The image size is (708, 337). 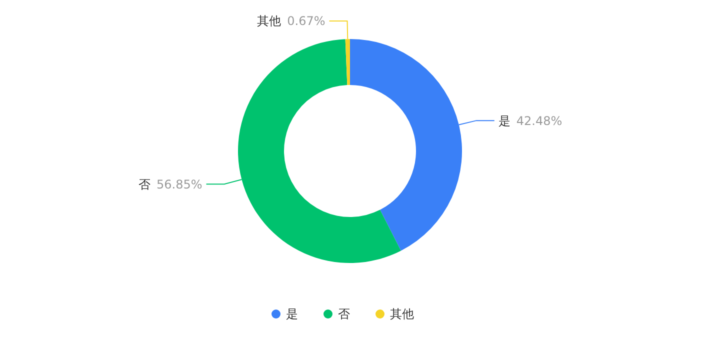 I want to click on slice-label: 其他, so click(x=269, y=21).